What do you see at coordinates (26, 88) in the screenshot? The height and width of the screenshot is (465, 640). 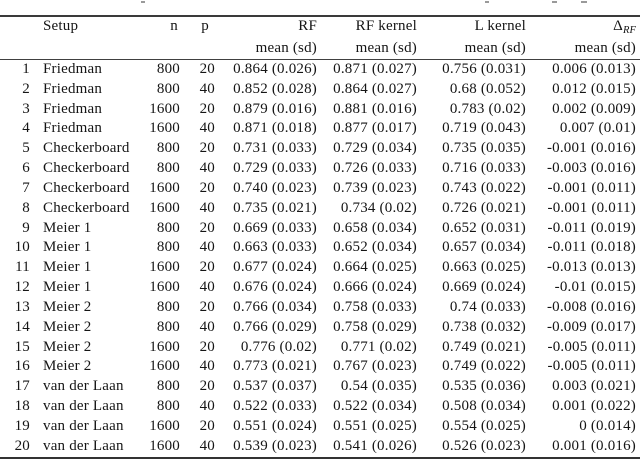 I see `cell-row-number: 2` at bounding box center [26, 88].